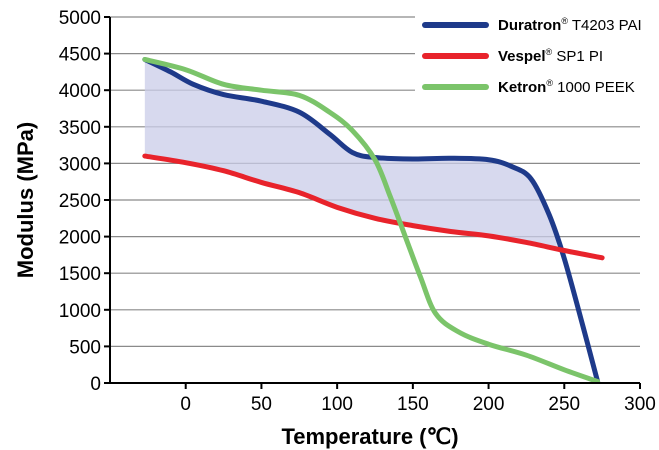 This screenshot has width=659, height=450. I want to click on x-tick-label-0: 0, so click(185, 404).